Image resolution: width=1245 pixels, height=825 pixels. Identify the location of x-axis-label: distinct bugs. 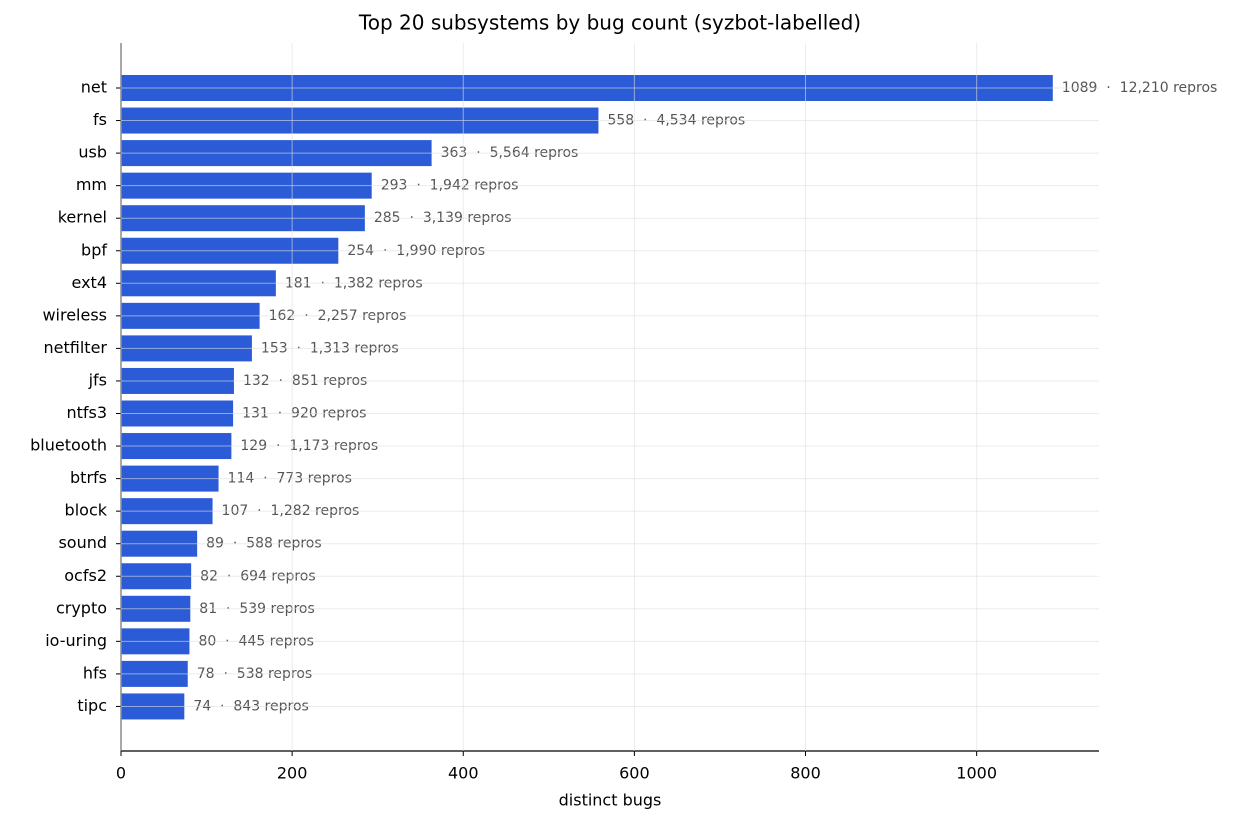
(610, 800).